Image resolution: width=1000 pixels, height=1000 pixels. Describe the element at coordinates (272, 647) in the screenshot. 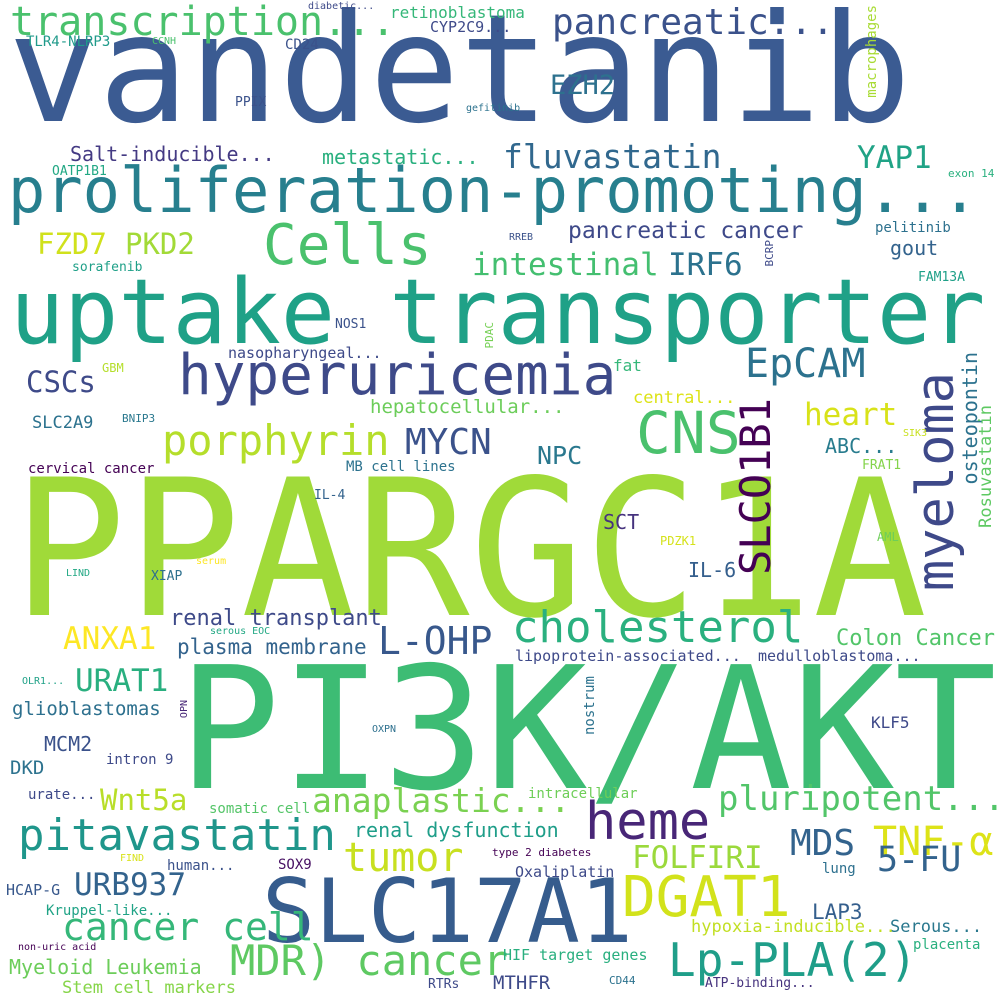

I see `word-plasma-membrane: plasma membrane` at that location.